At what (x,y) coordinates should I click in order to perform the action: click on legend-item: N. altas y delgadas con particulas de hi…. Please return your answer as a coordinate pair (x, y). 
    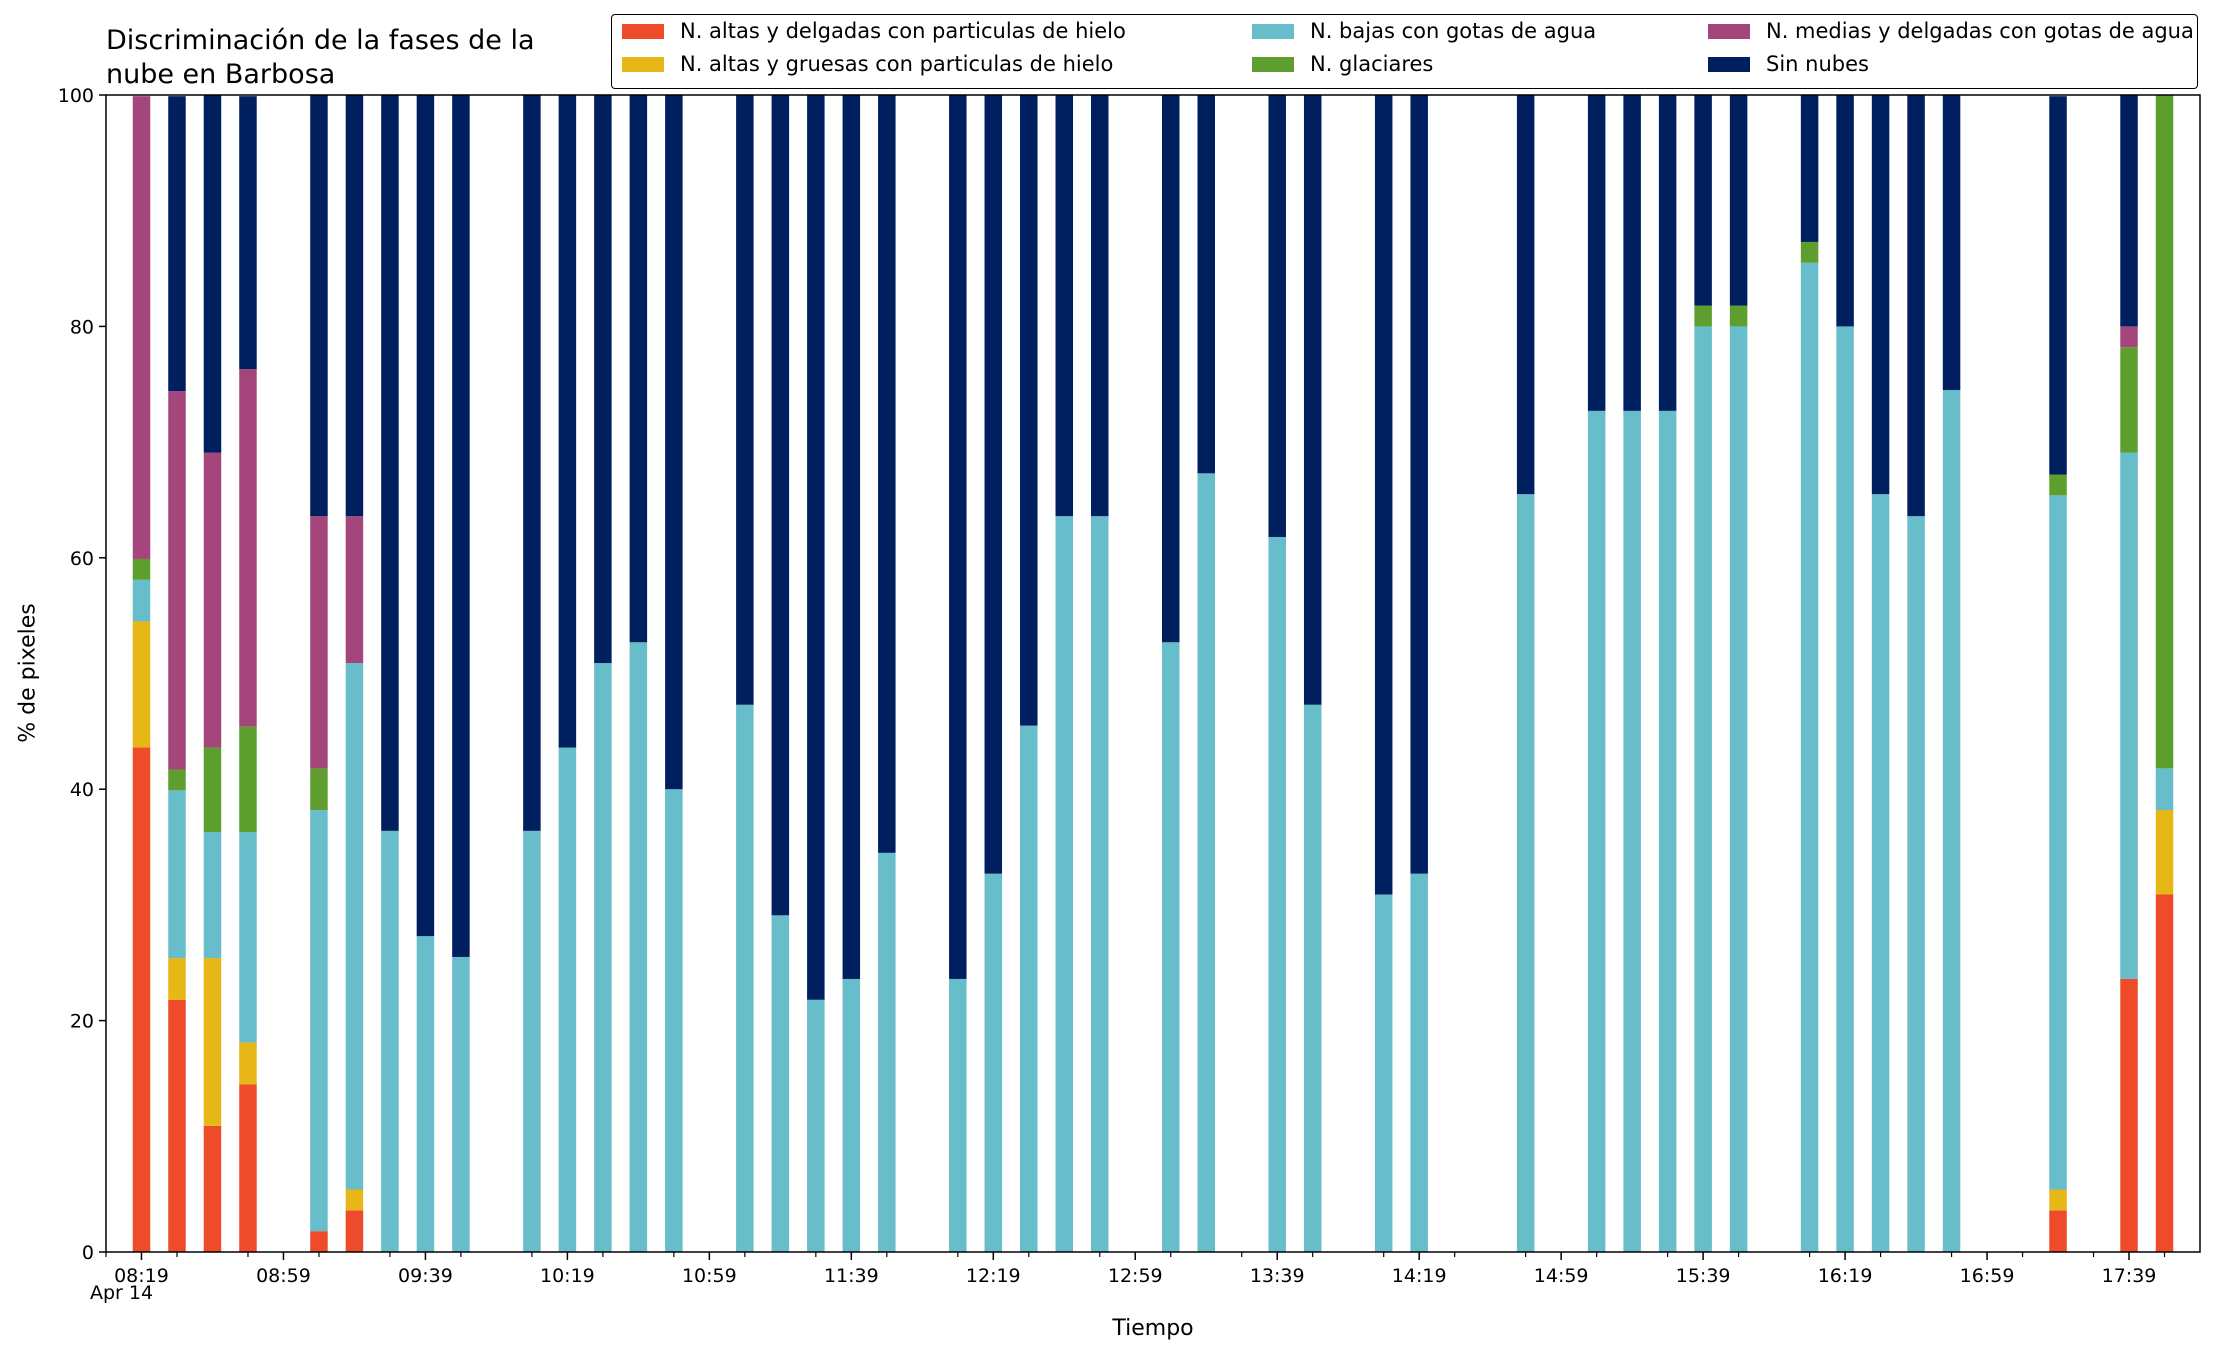
    Looking at the image, I should click on (874, 31).